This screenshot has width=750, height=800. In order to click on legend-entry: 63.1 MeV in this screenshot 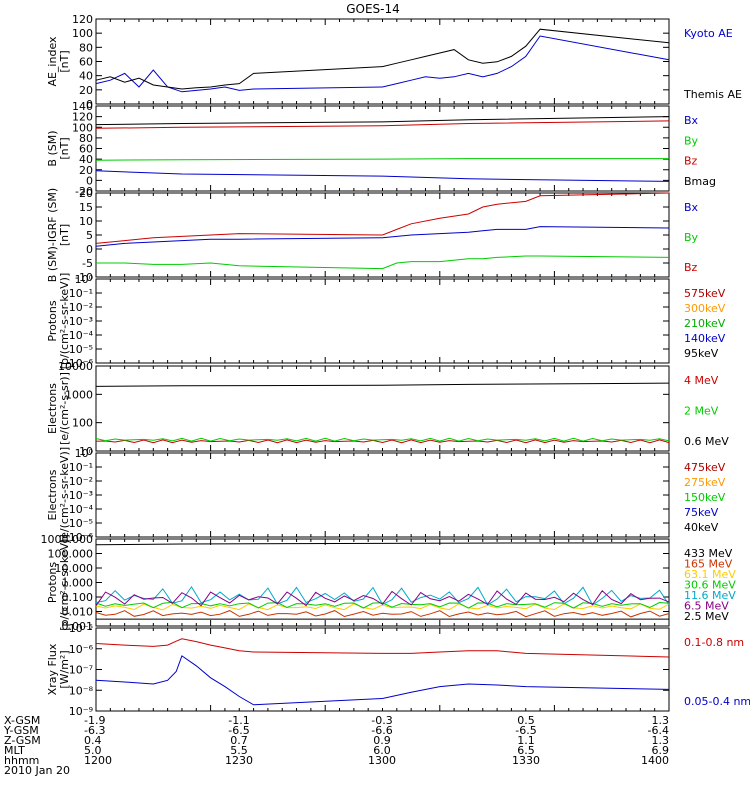, I will do `click(710, 574)`.